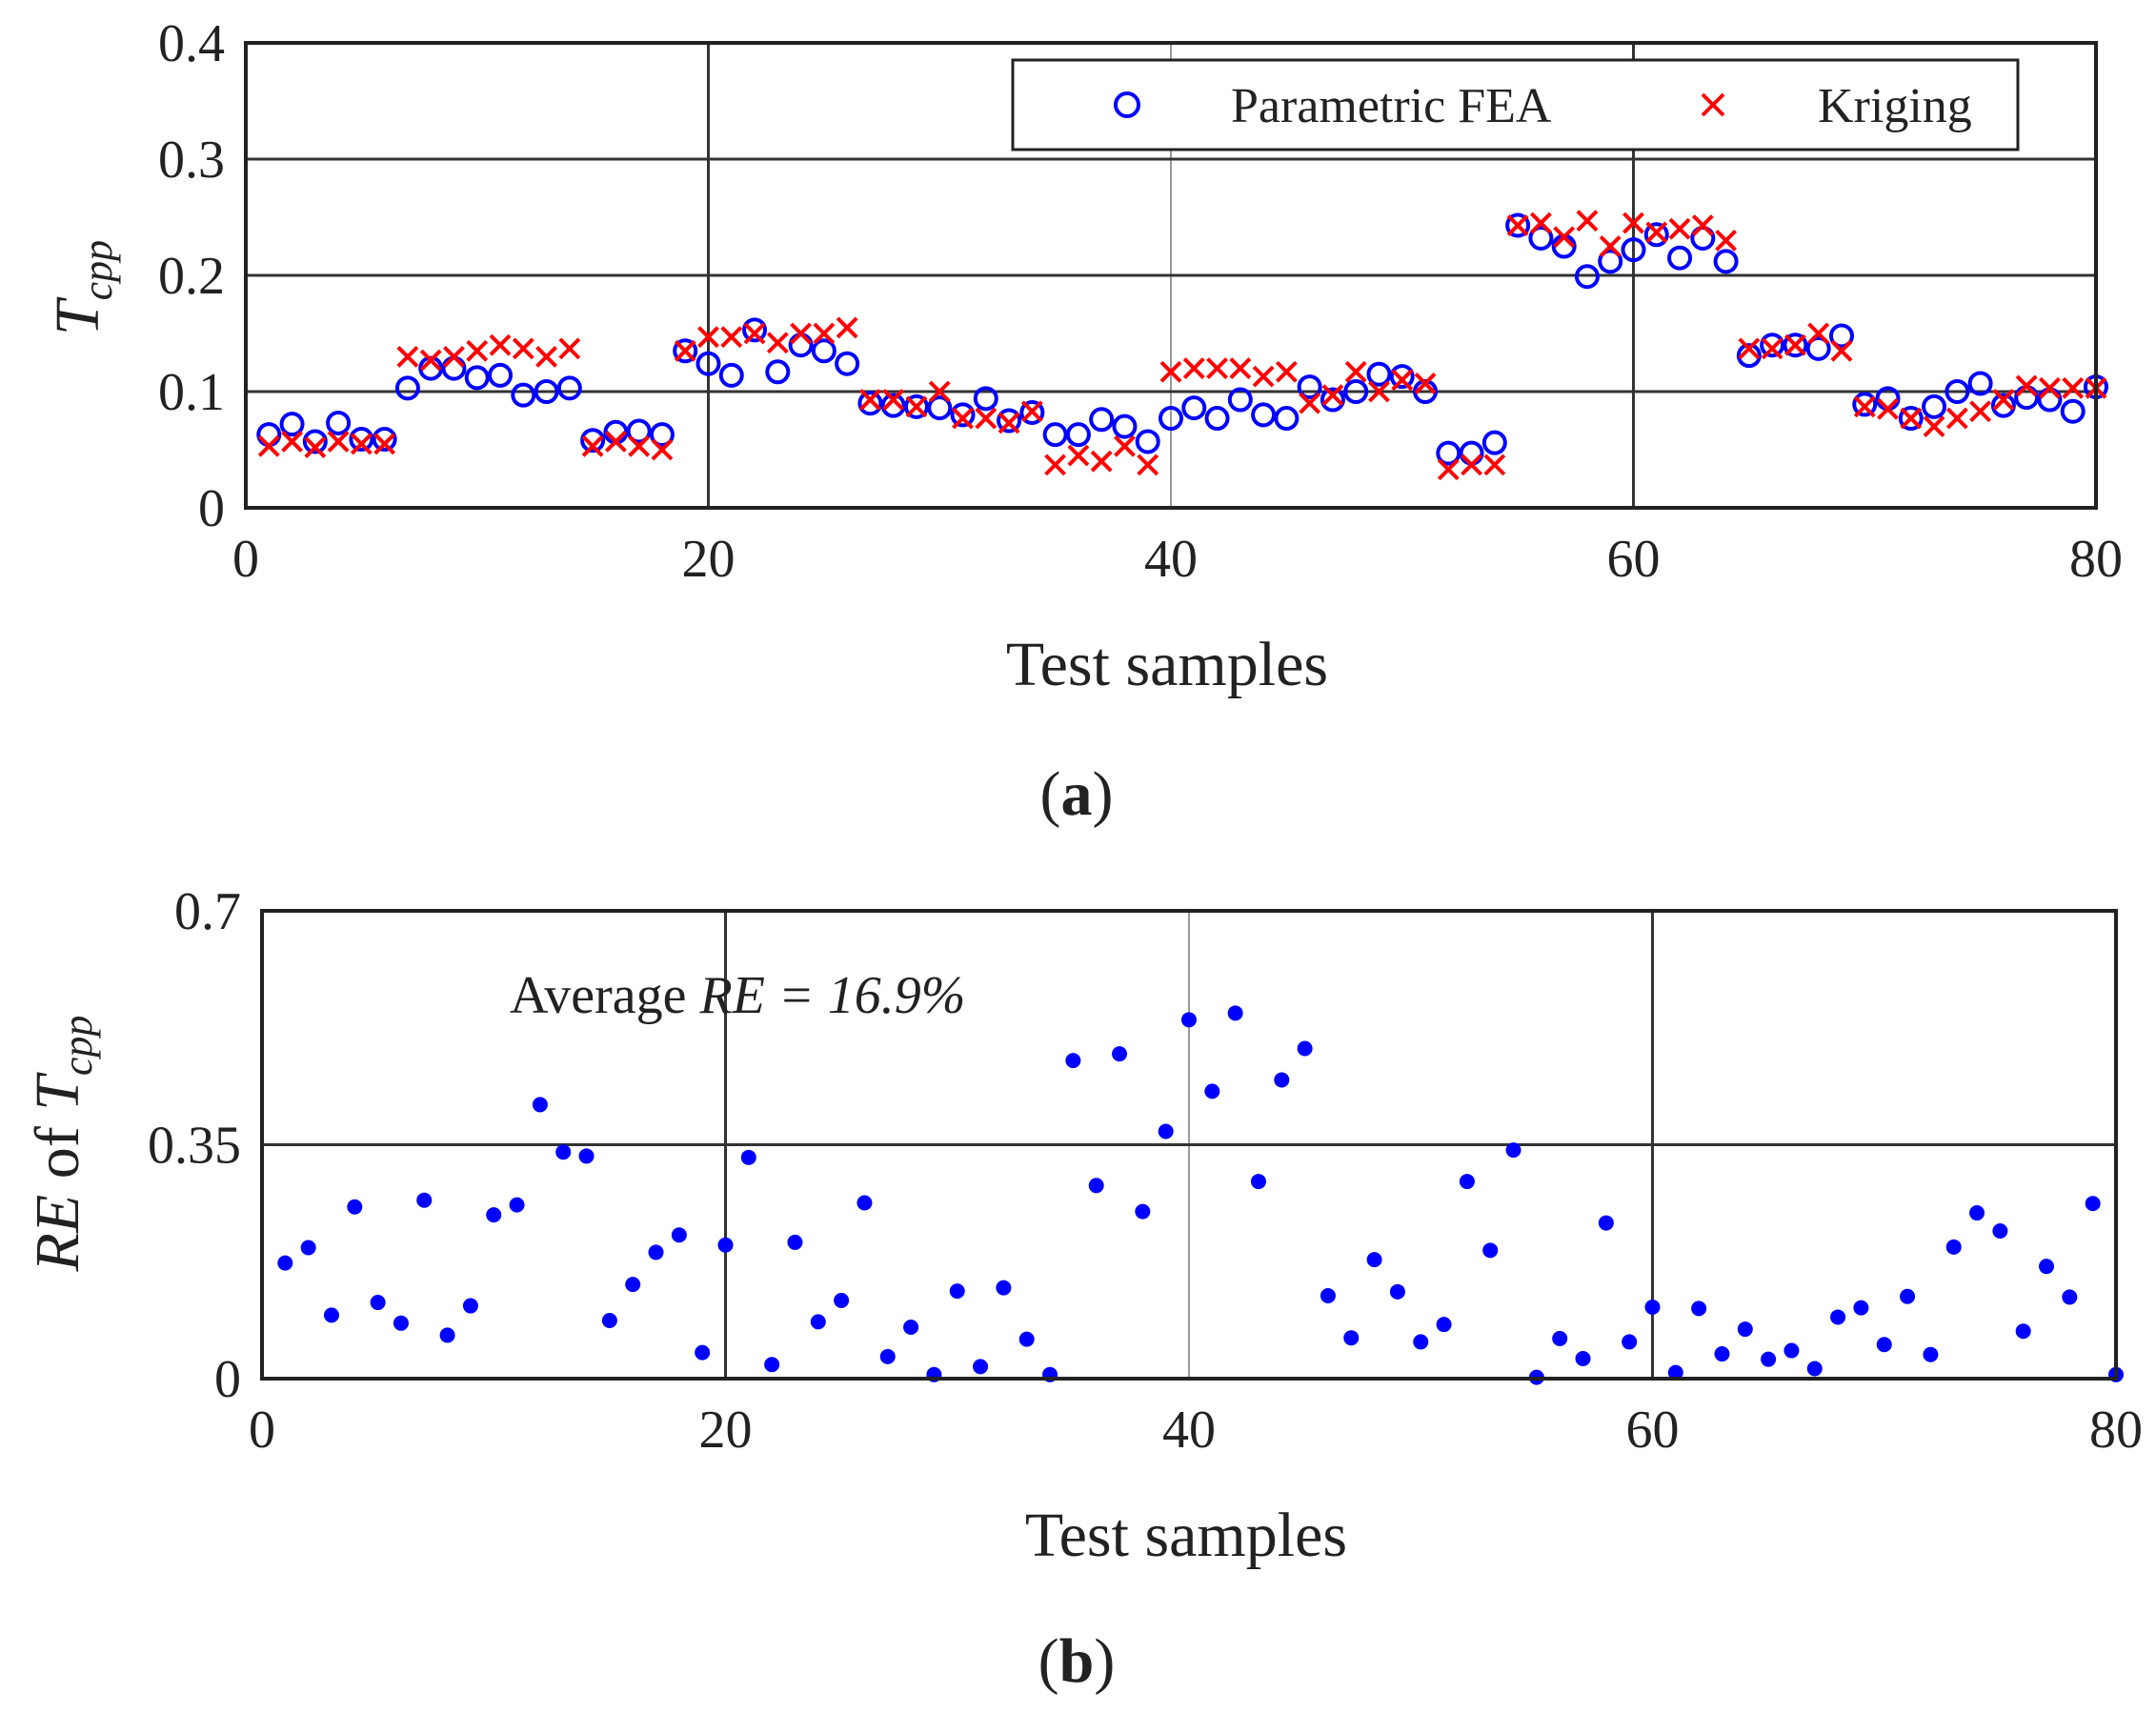 This screenshot has width=2156, height=1714. Describe the element at coordinates (191, 276) in the screenshot. I see `chart-a-y-tick-label: 0.2` at that location.